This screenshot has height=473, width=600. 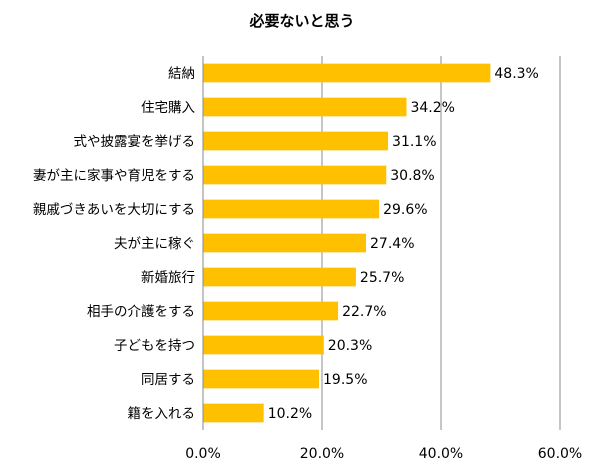 I want to click on data-label-5: 27.4%, so click(x=392, y=244).